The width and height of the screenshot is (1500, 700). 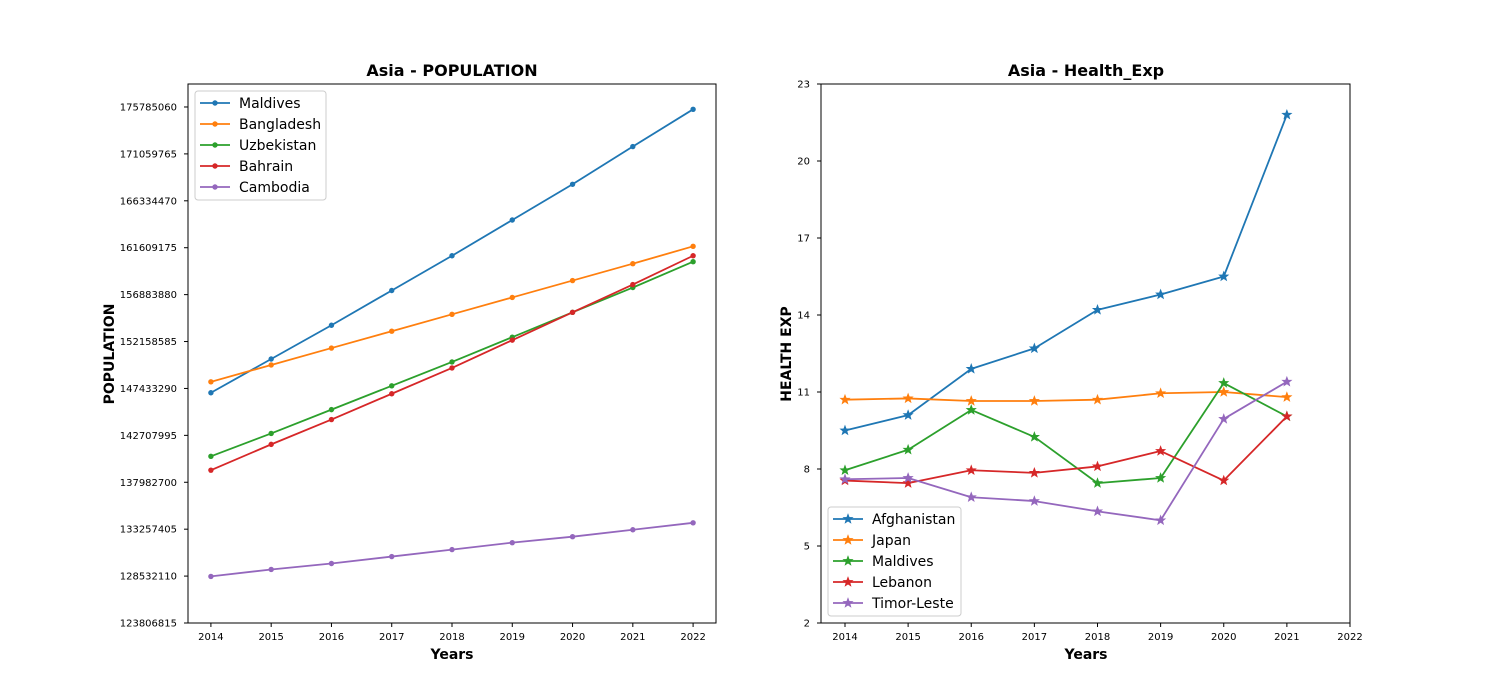 What do you see at coordinates (803, 239) in the screenshot?
I see `y-tick-label: 17` at bounding box center [803, 239].